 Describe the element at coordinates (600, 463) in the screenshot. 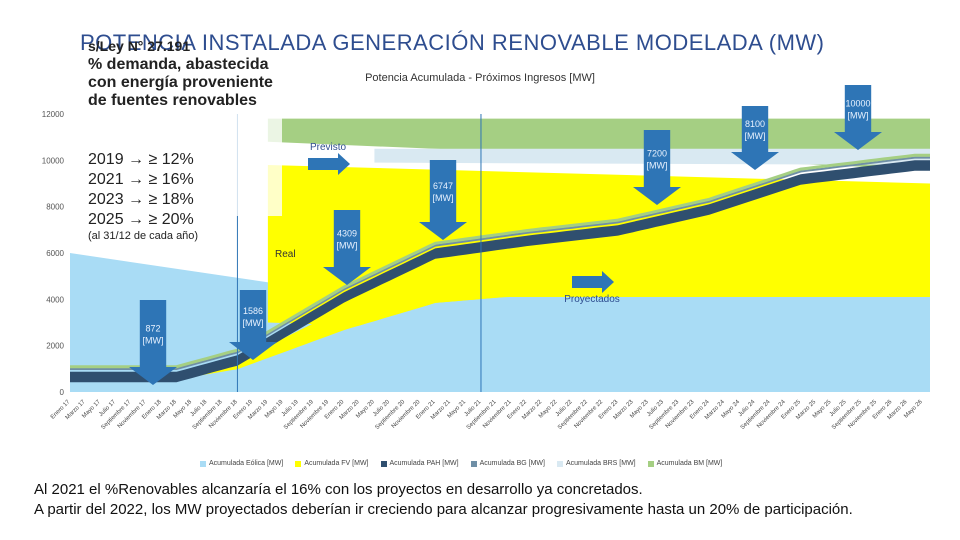

I see `legend-label: Acumulada BRS [MW]` at that location.